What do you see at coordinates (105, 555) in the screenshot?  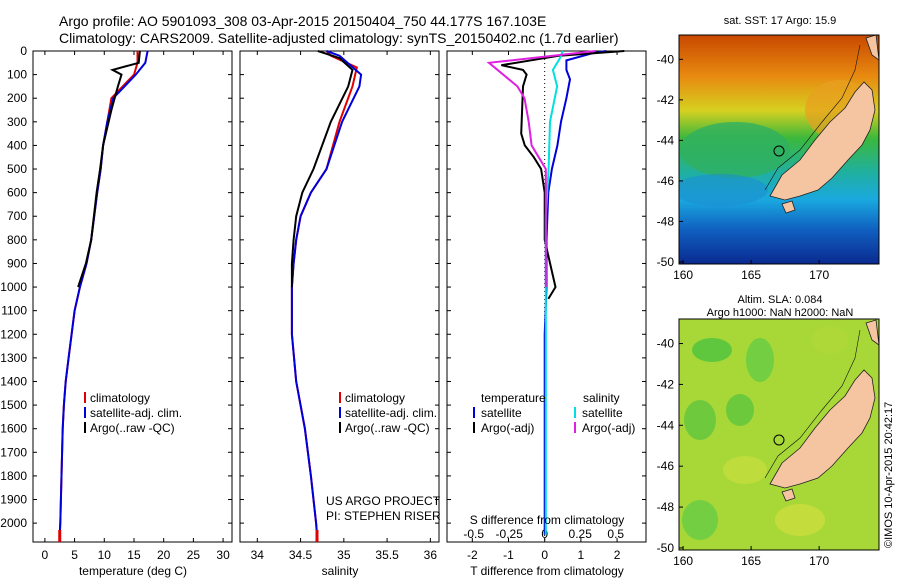 I see `x-tick-label: 10` at bounding box center [105, 555].